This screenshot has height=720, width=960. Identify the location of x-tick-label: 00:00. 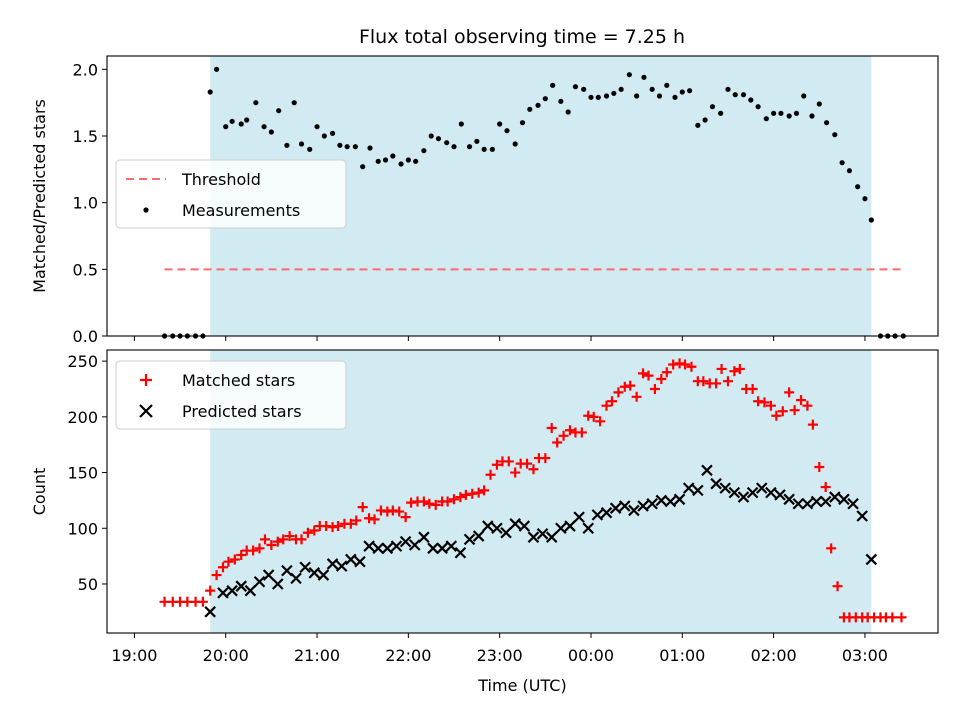
(591, 655).